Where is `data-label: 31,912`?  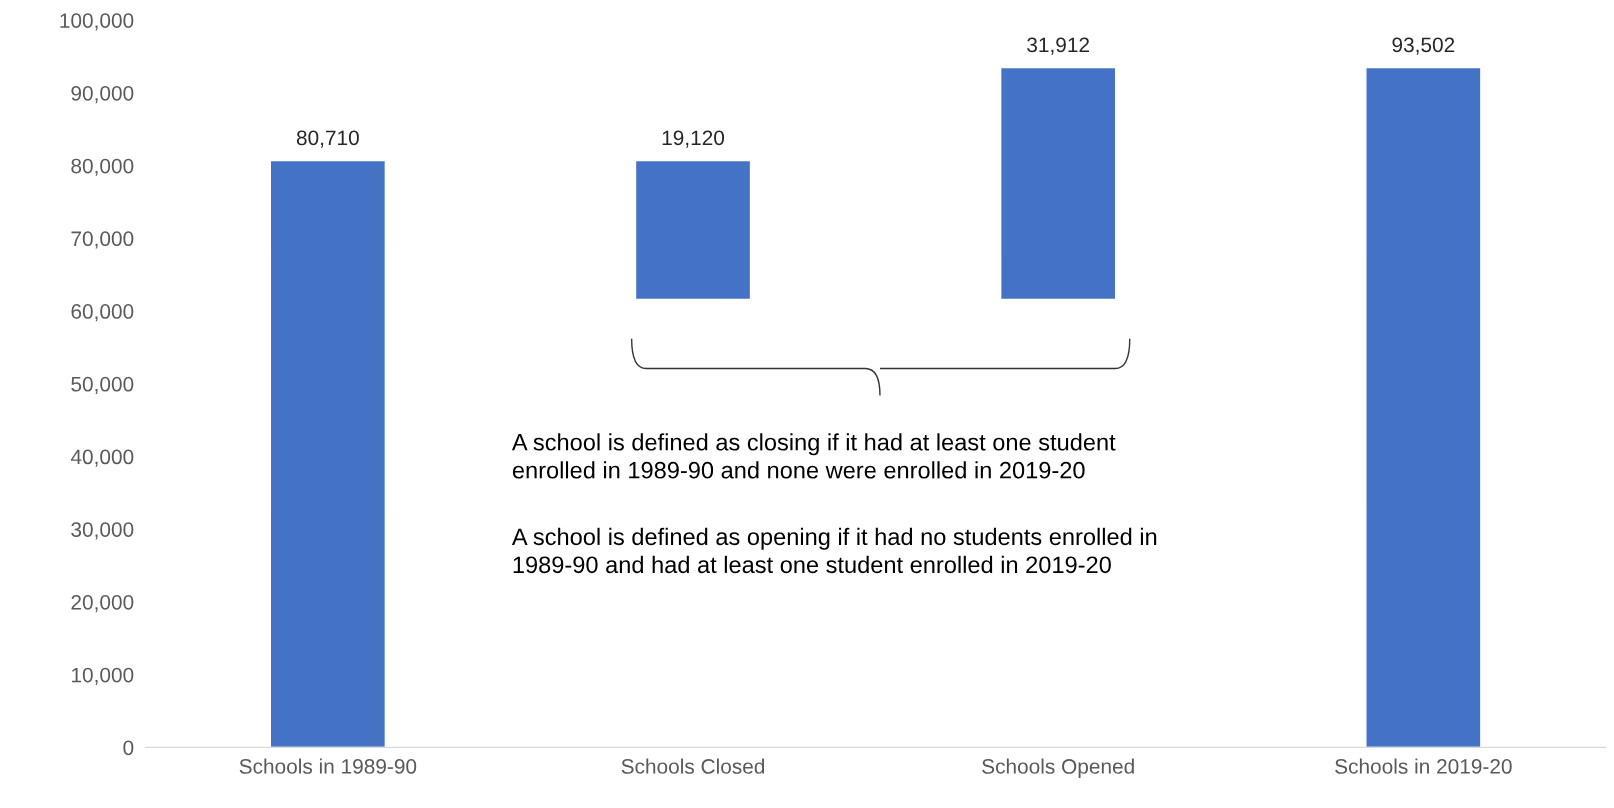
data-label: 31,912 is located at coordinates (1058, 46).